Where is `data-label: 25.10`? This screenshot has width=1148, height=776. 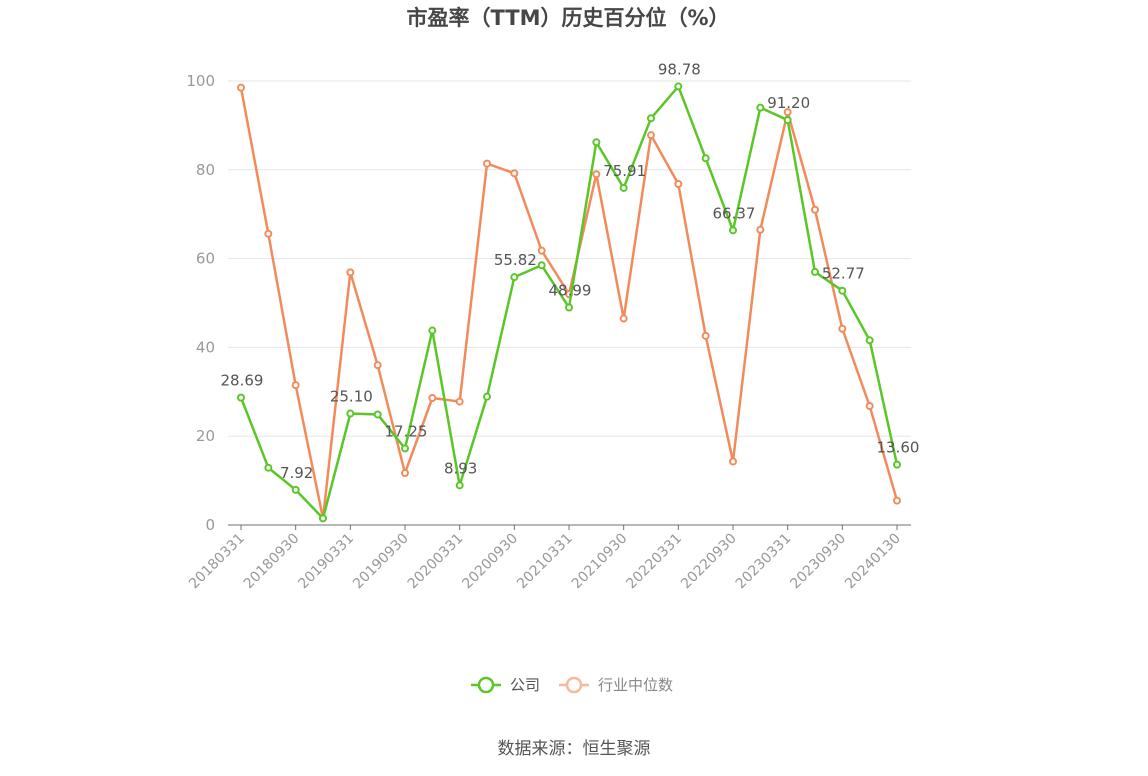
data-label: 25.10 is located at coordinates (351, 397).